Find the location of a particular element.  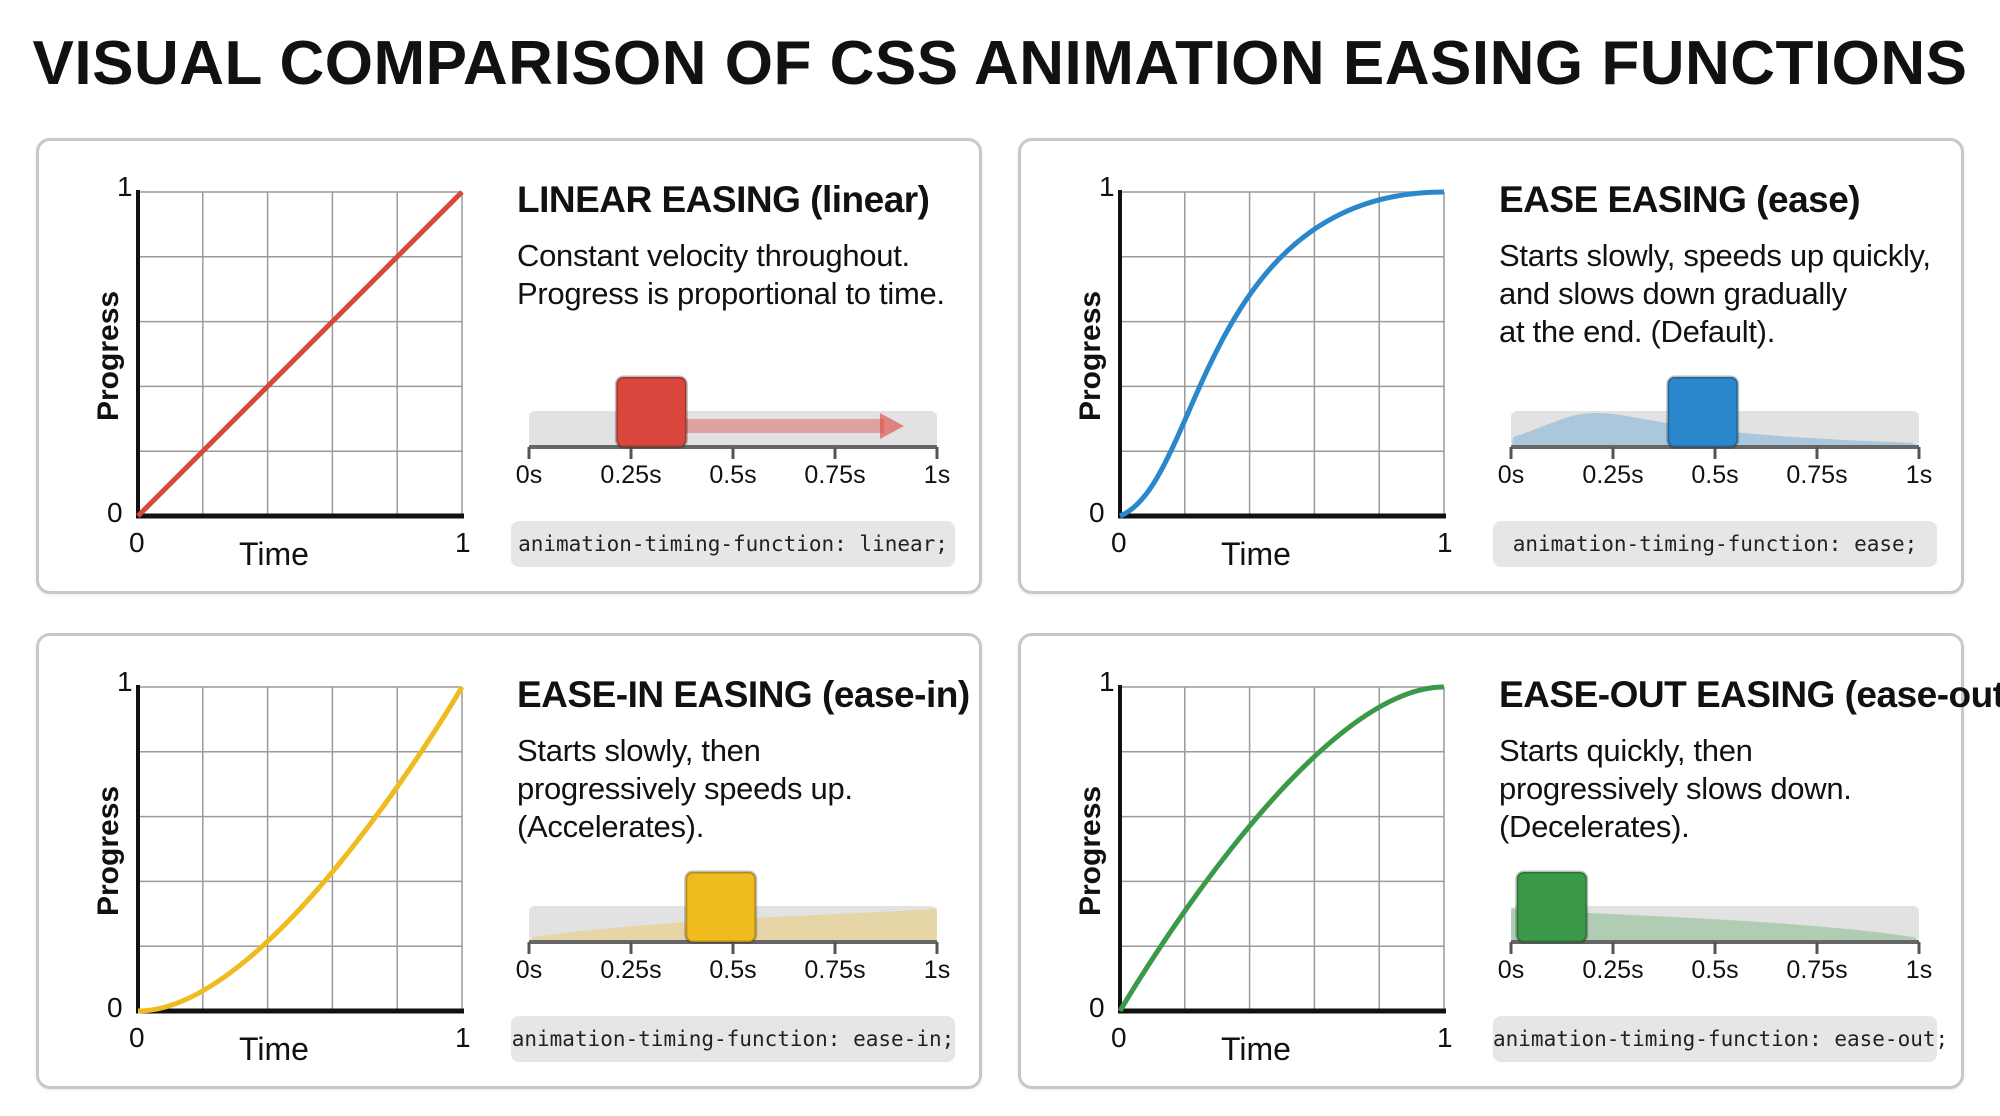

description-line: (Decelerates). is located at coordinates (1594, 826).